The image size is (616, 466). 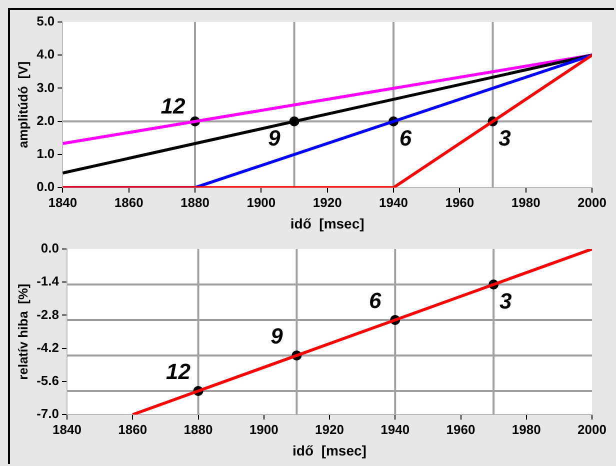 I want to click on y-tick-label: 3.0, so click(x=45, y=87).